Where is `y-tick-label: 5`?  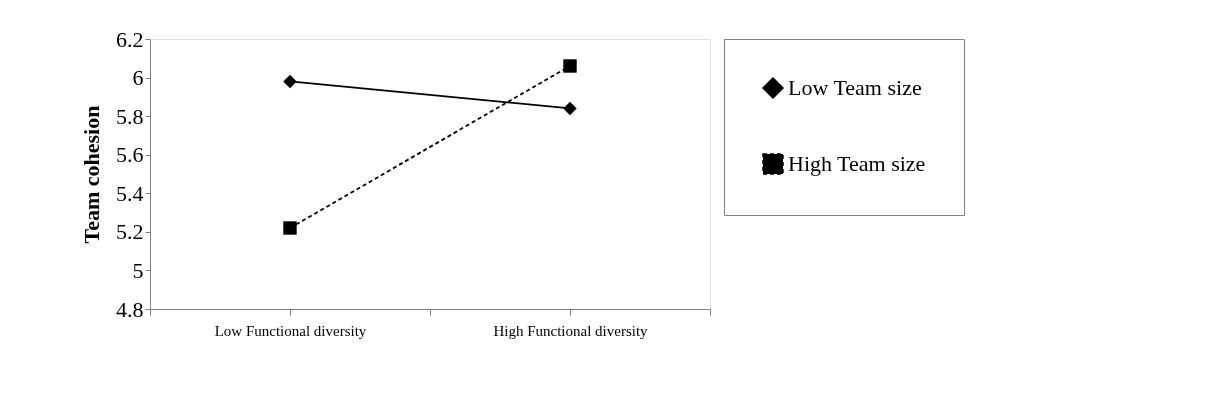 y-tick-label: 5 is located at coordinates (138, 270).